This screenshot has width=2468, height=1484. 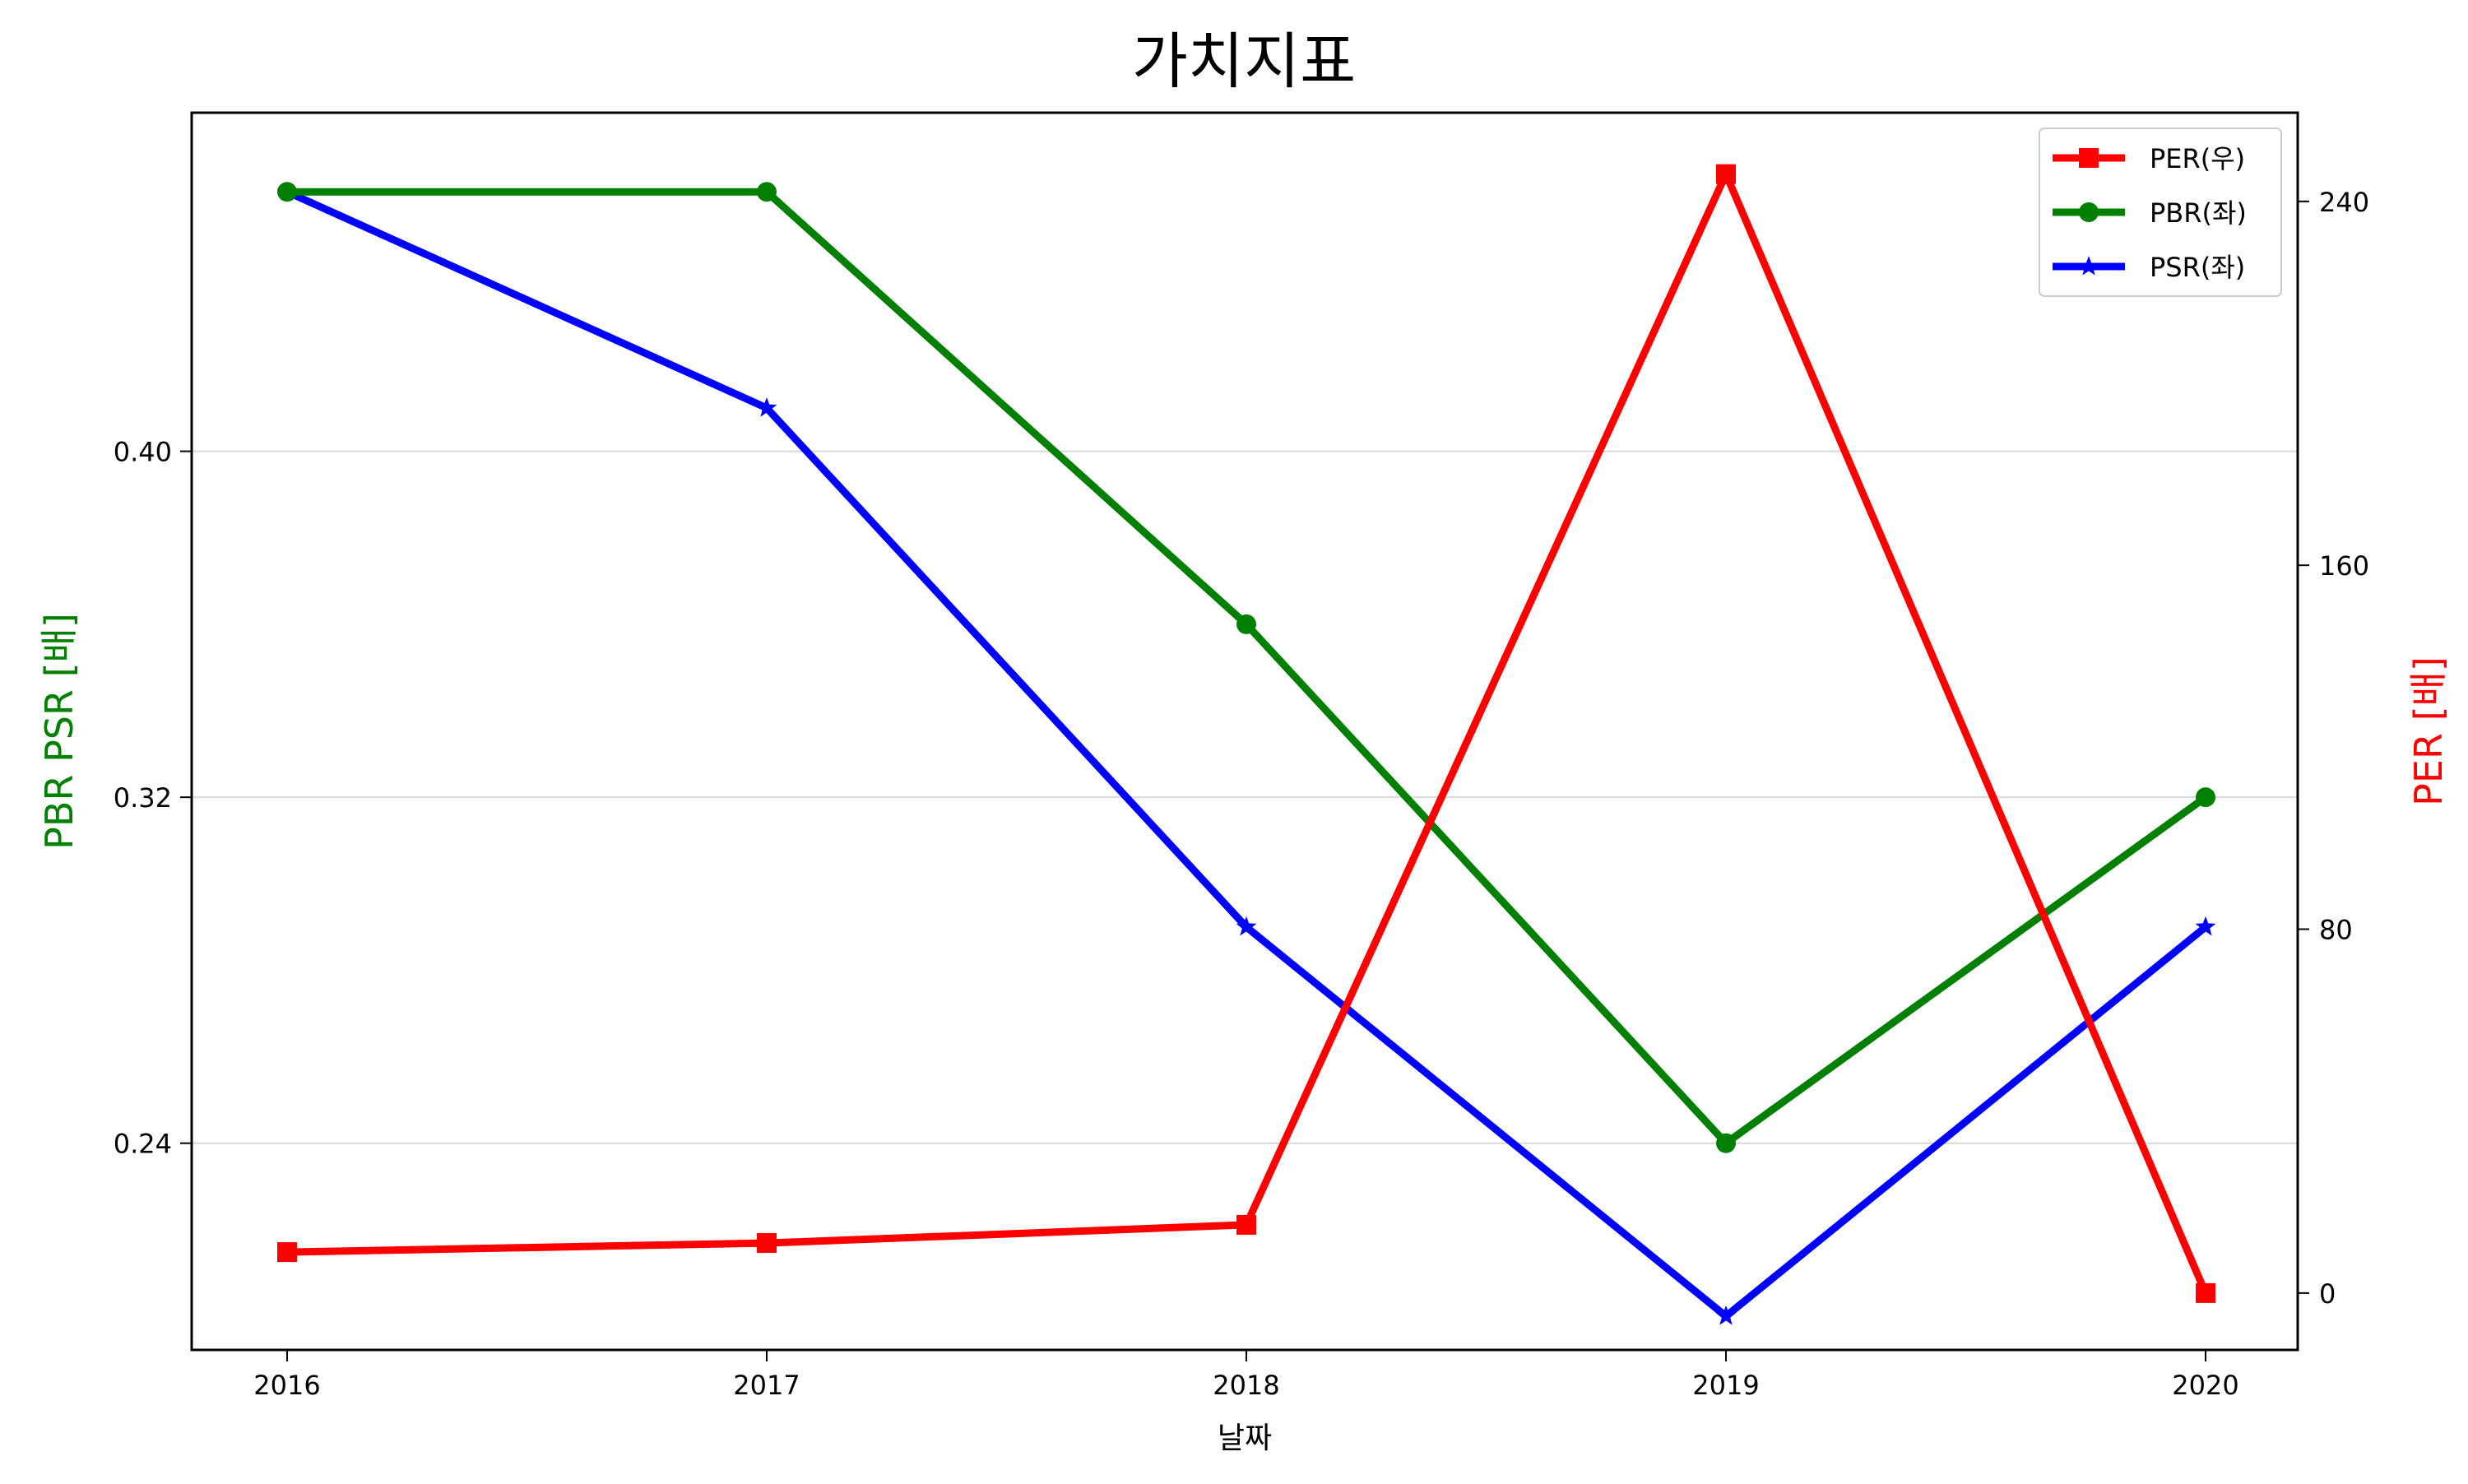 What do you see at coordinates (766, 1385) in the screenshot?
I see `x-tick-label: 2017` at bounding box center [766, 1385].